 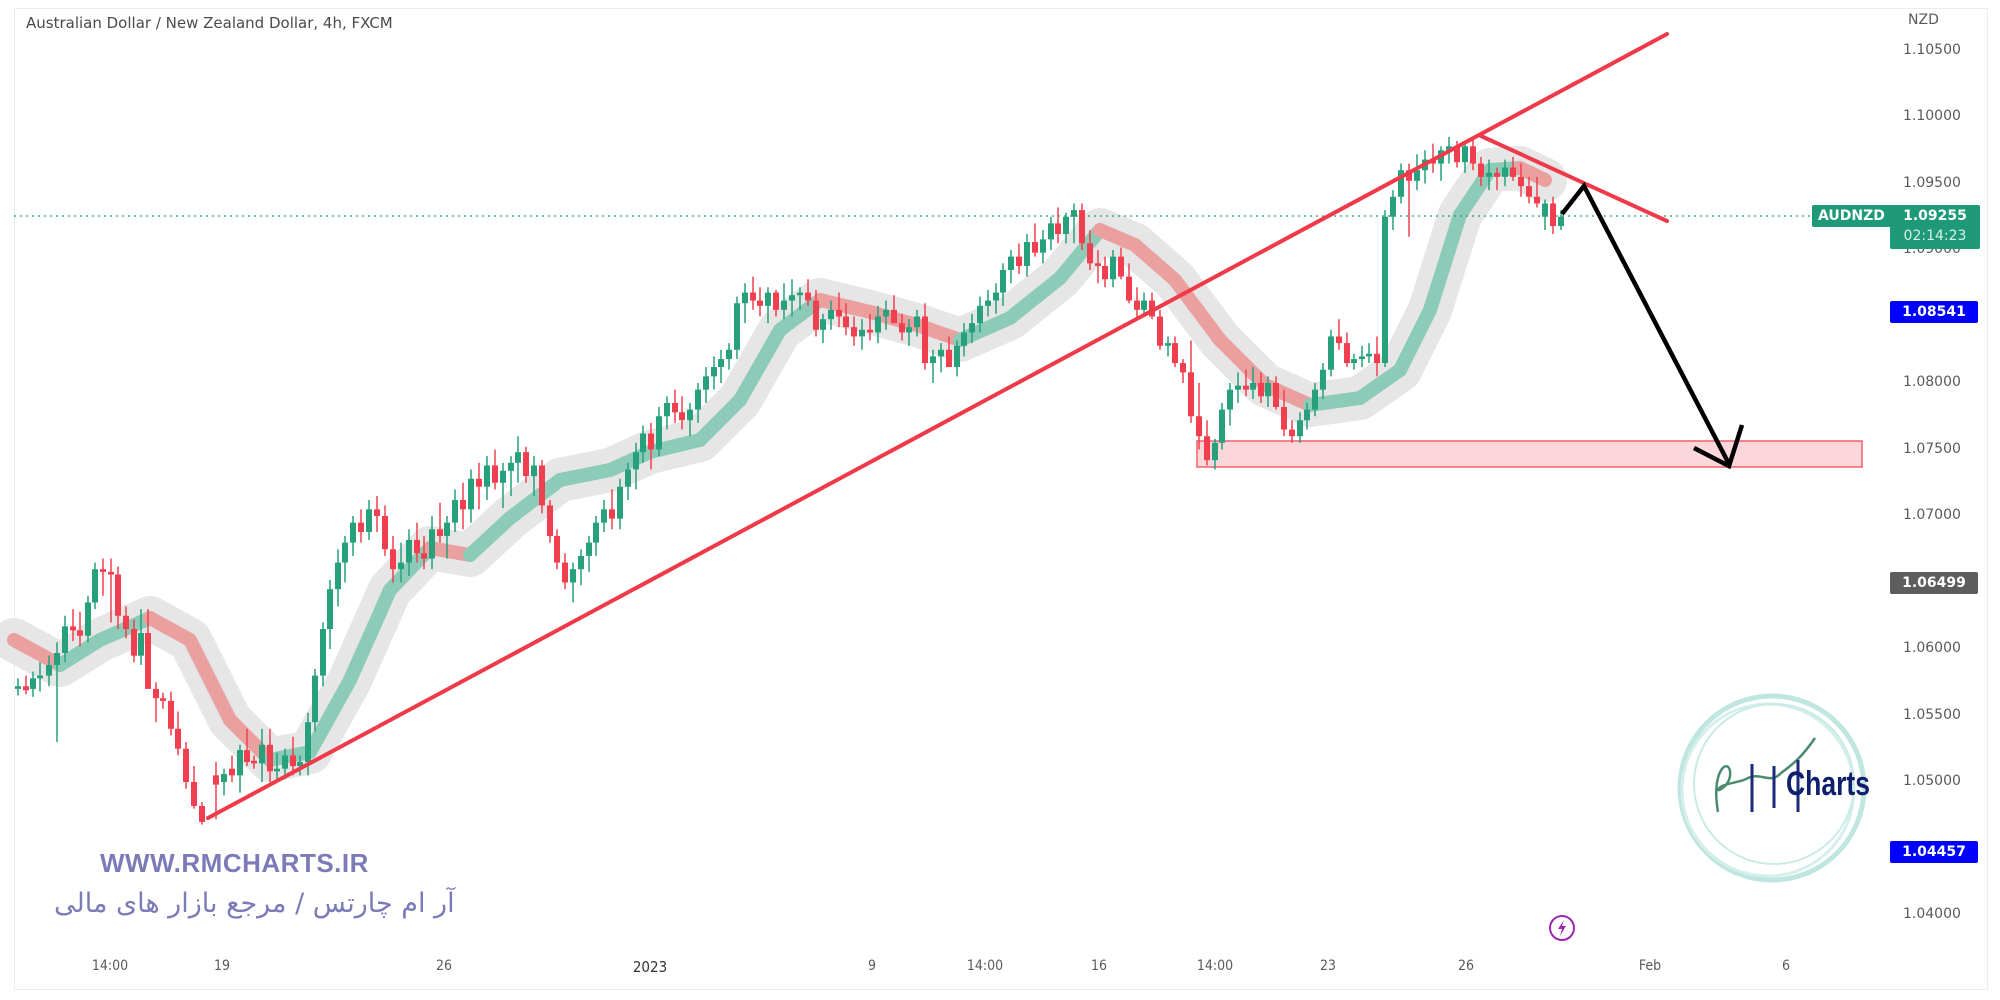 I want to click on rmcharts-logo-icon, so click(x=1772, y=788).